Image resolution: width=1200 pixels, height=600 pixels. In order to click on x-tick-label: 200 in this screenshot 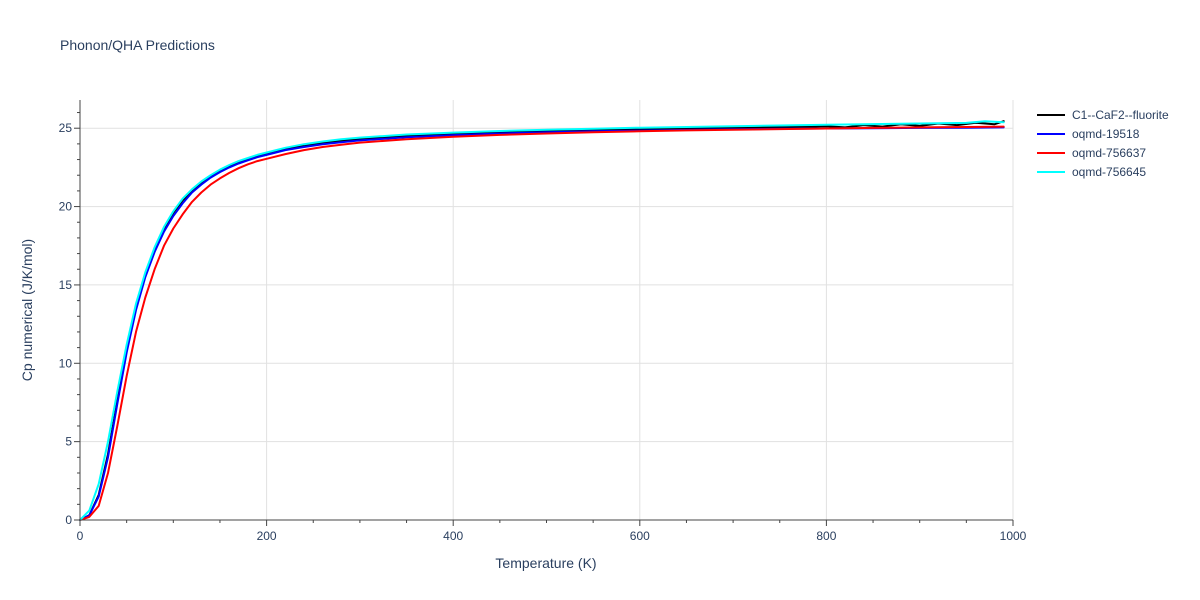, I will do `click(267, 536)`.